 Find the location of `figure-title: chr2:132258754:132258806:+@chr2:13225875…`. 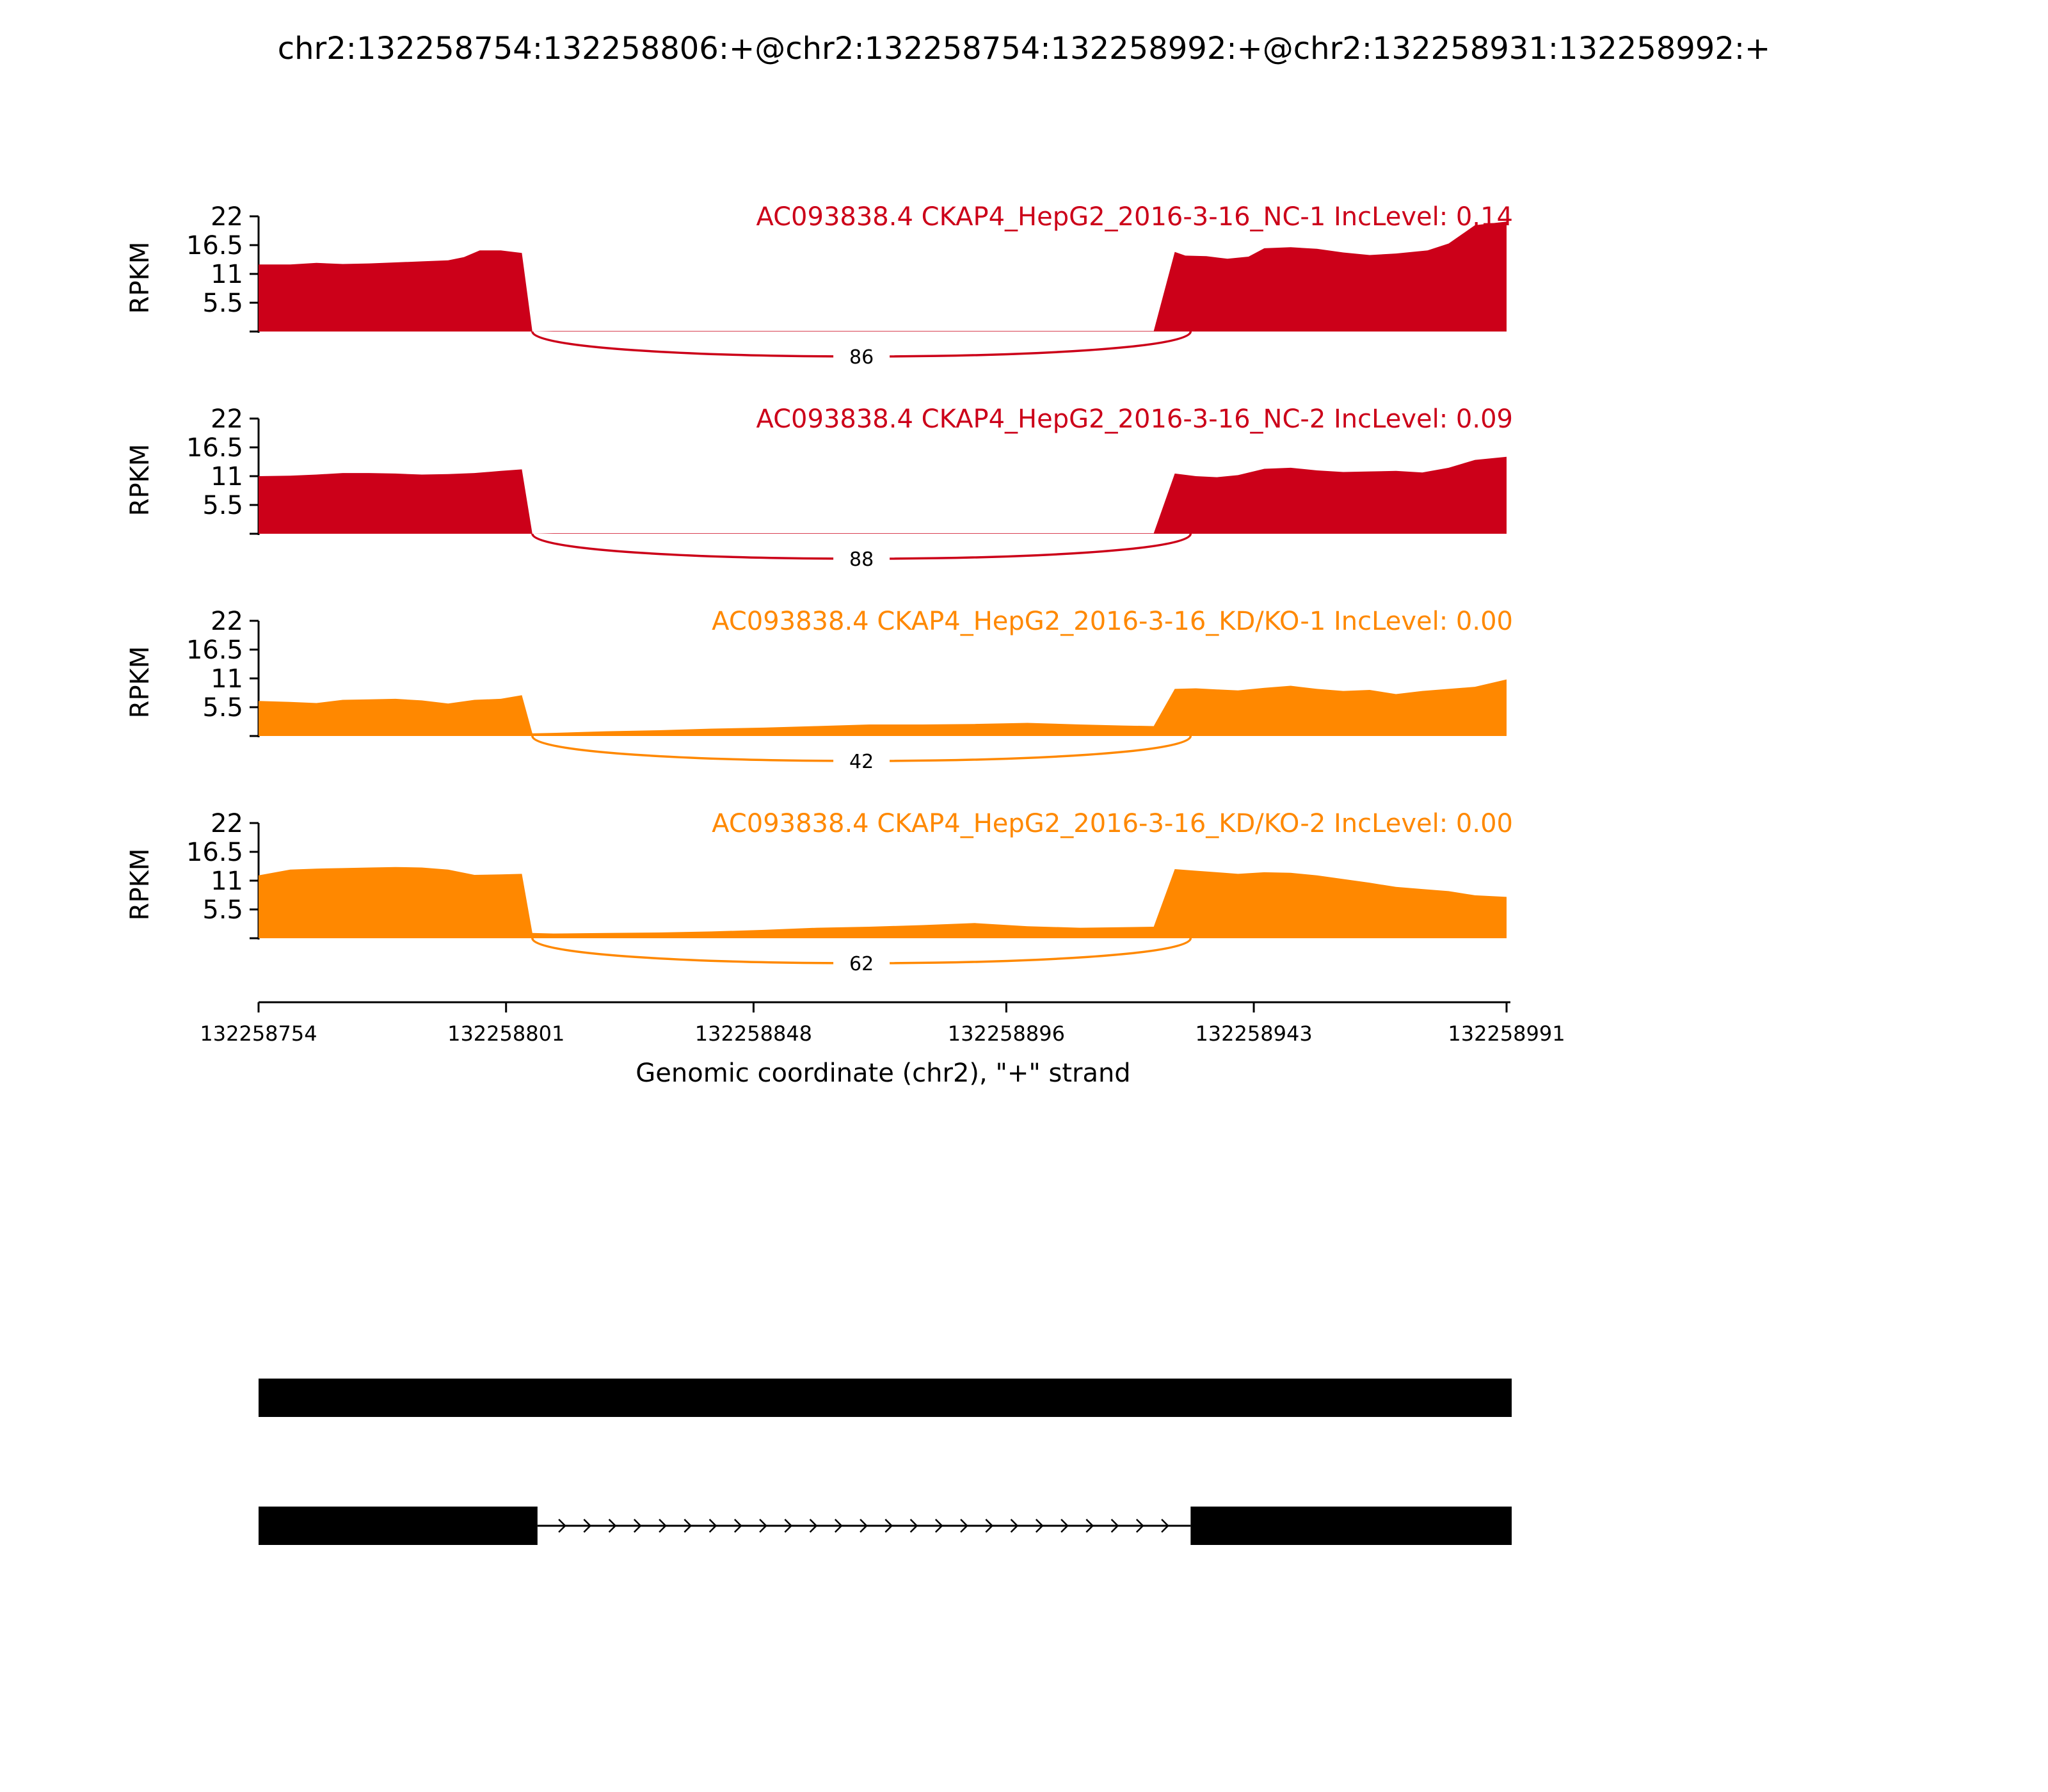

figure-title: chr2:132258754:132258806:+@chr2:13225875… is located at coordinates (1024, 49).